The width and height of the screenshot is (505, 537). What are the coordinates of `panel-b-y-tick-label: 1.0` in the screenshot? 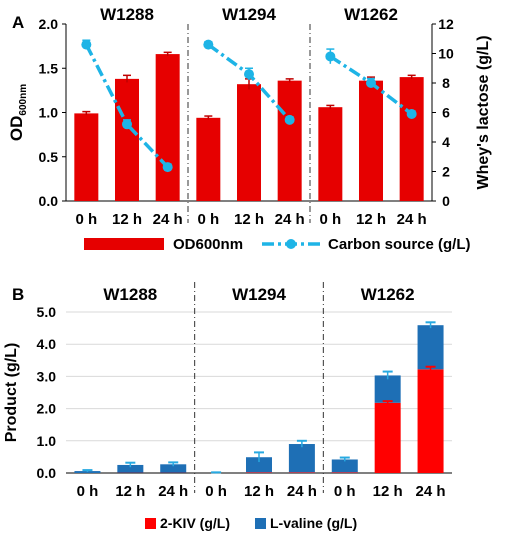 It's located at (47, 441).